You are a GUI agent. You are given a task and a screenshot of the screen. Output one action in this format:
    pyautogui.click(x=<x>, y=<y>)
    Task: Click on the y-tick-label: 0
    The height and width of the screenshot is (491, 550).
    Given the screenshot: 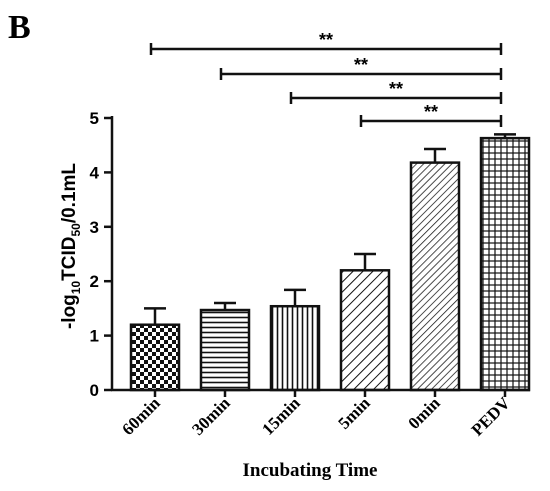 What is the action you would take?
    pyautogui.click(x=94, y=390)
    